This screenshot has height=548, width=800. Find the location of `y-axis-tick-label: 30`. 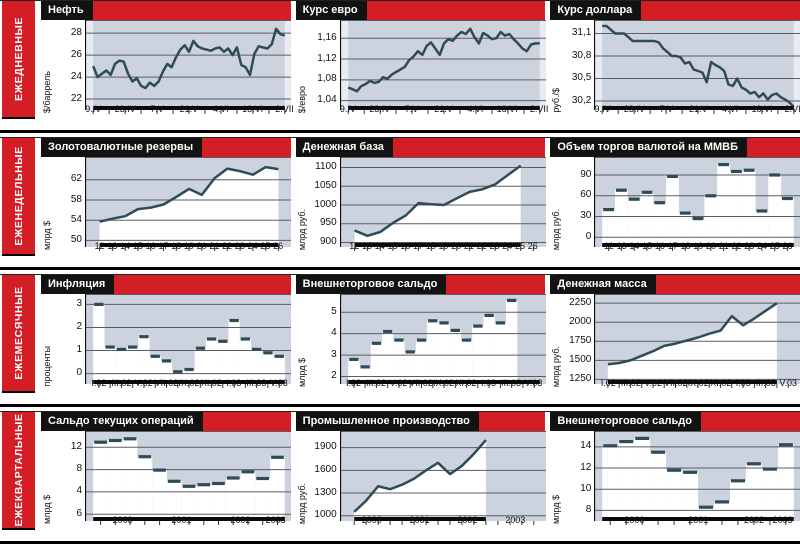

y-axis-tick-label: 30 is located at coordinates (586, 215).